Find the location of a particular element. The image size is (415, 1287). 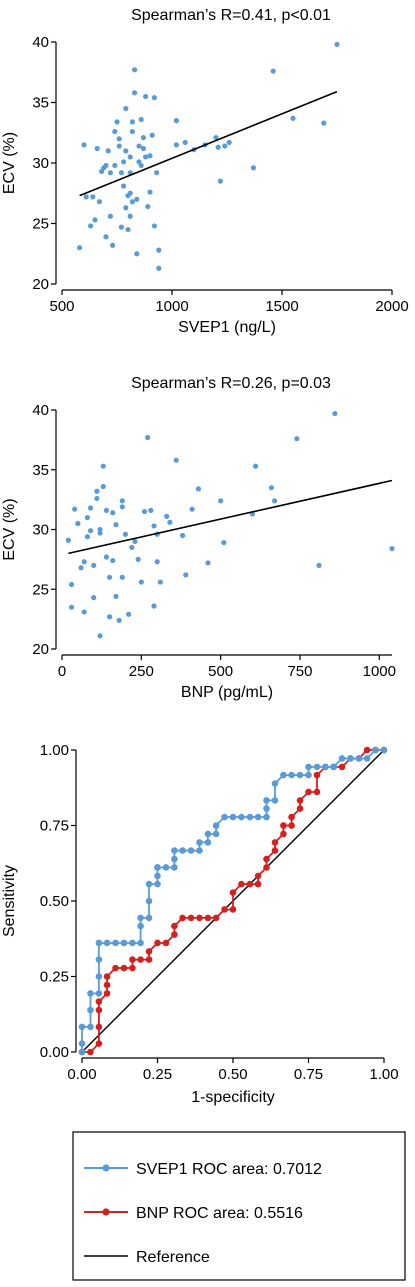

x-tick-label: 0.00 is located at coordinates (81, 1074).